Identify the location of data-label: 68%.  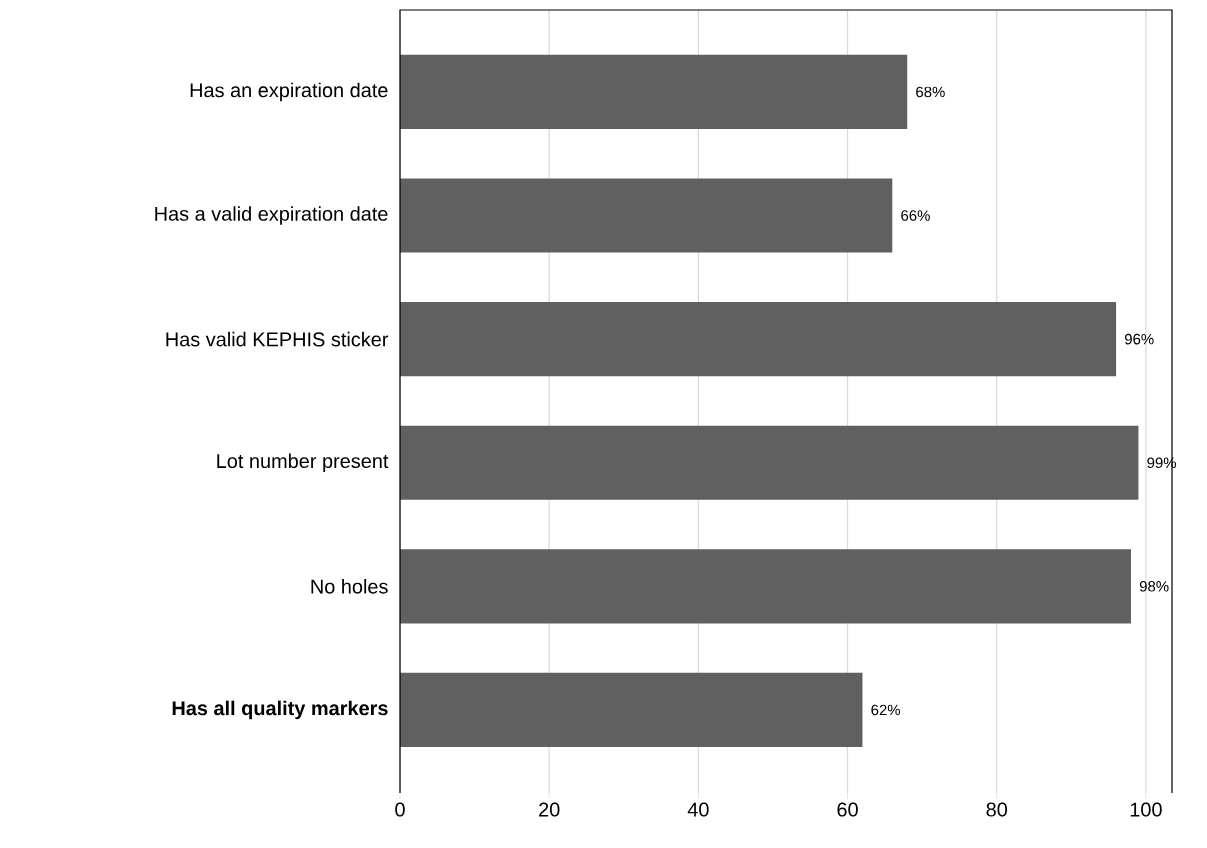
(930, 92).